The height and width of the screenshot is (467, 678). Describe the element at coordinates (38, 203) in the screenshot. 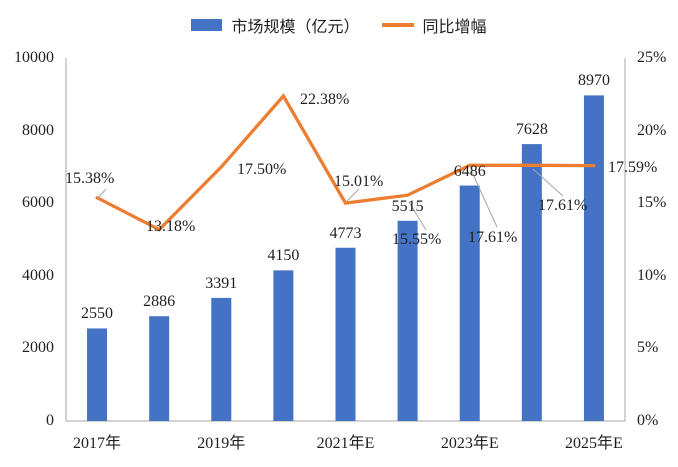

I see `left-axis-tick-6000: 6000` at that location.